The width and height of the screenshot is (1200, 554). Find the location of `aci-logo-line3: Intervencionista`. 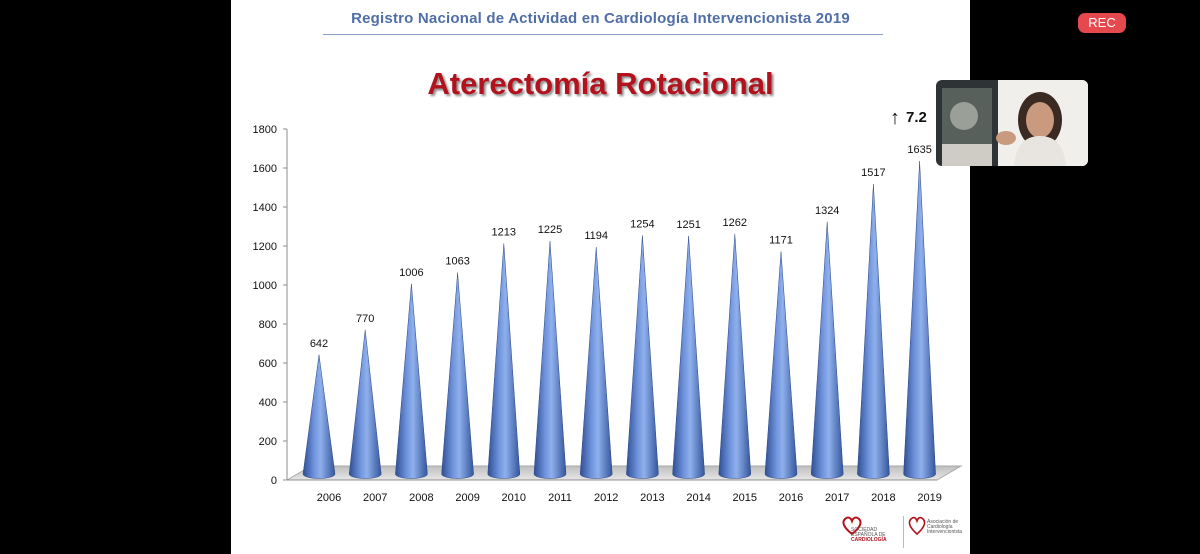

aci-logo-line3: Intervencionista is located at coordinates (945, 532).